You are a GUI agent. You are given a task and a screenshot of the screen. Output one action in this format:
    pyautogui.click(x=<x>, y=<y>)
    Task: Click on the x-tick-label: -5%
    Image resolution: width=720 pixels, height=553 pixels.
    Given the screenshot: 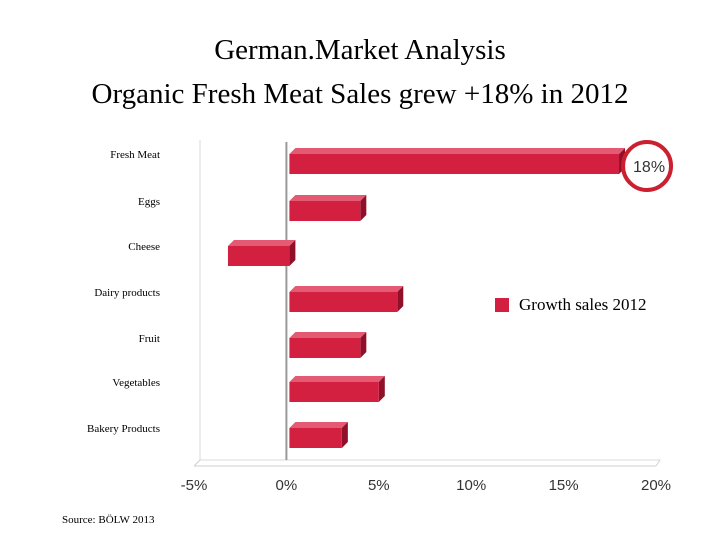 What is the action you would take?
    pyautogui.click(x=194, y=485)
    